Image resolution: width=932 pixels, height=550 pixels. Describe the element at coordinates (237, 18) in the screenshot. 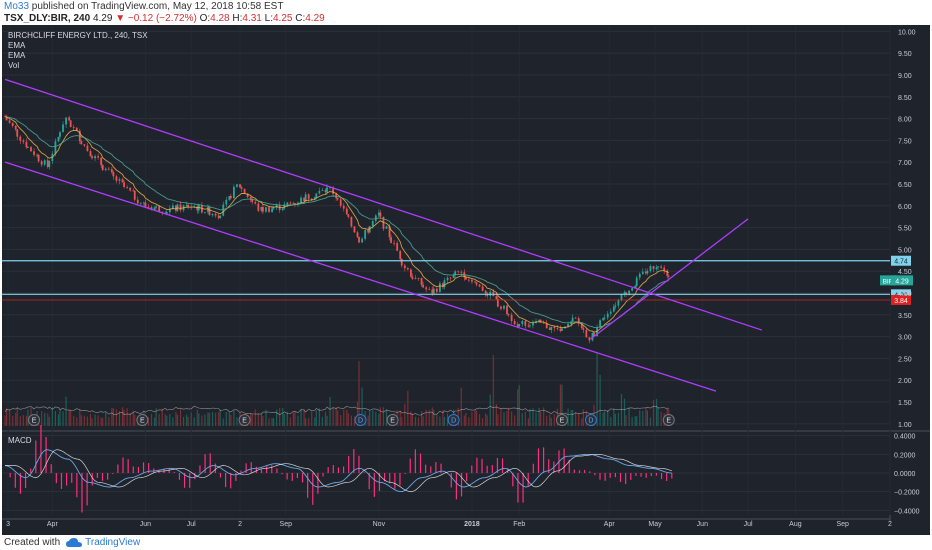

I see `high-label: H:` at that location.